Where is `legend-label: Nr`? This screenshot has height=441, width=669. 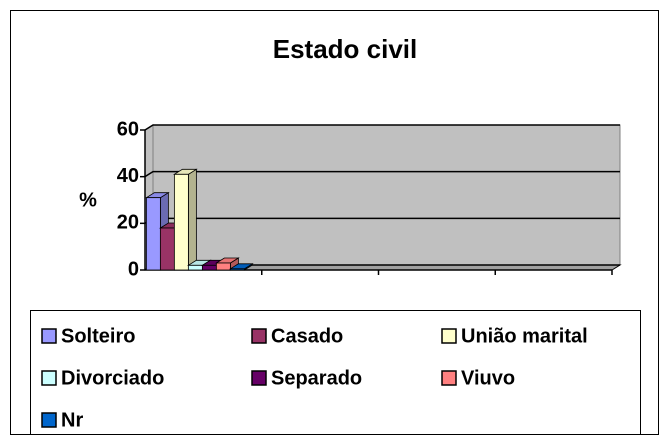 legend-label: Nr is located at coordinates (72, 420).